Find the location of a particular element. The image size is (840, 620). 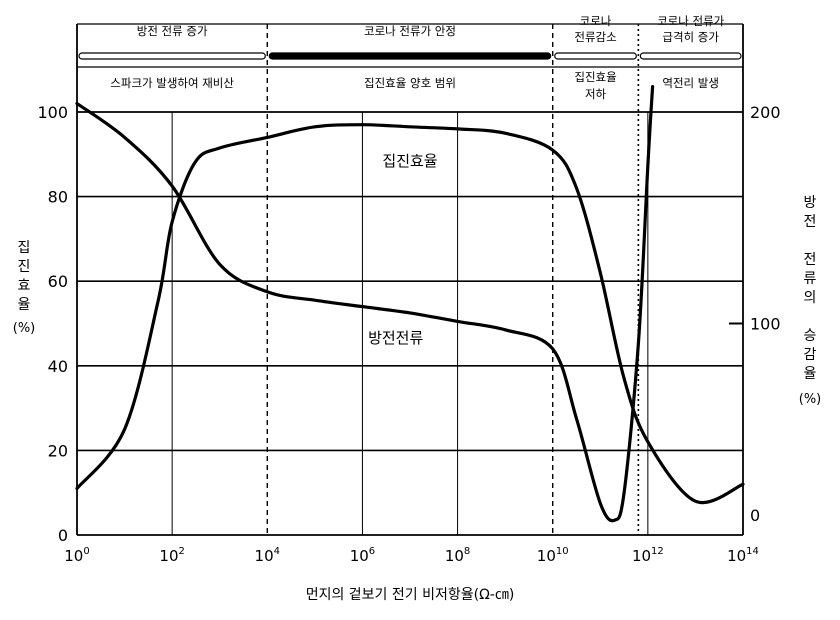

region-efficiency-label: 집진효율 양호 범위 is located at coordinates (410, 83).